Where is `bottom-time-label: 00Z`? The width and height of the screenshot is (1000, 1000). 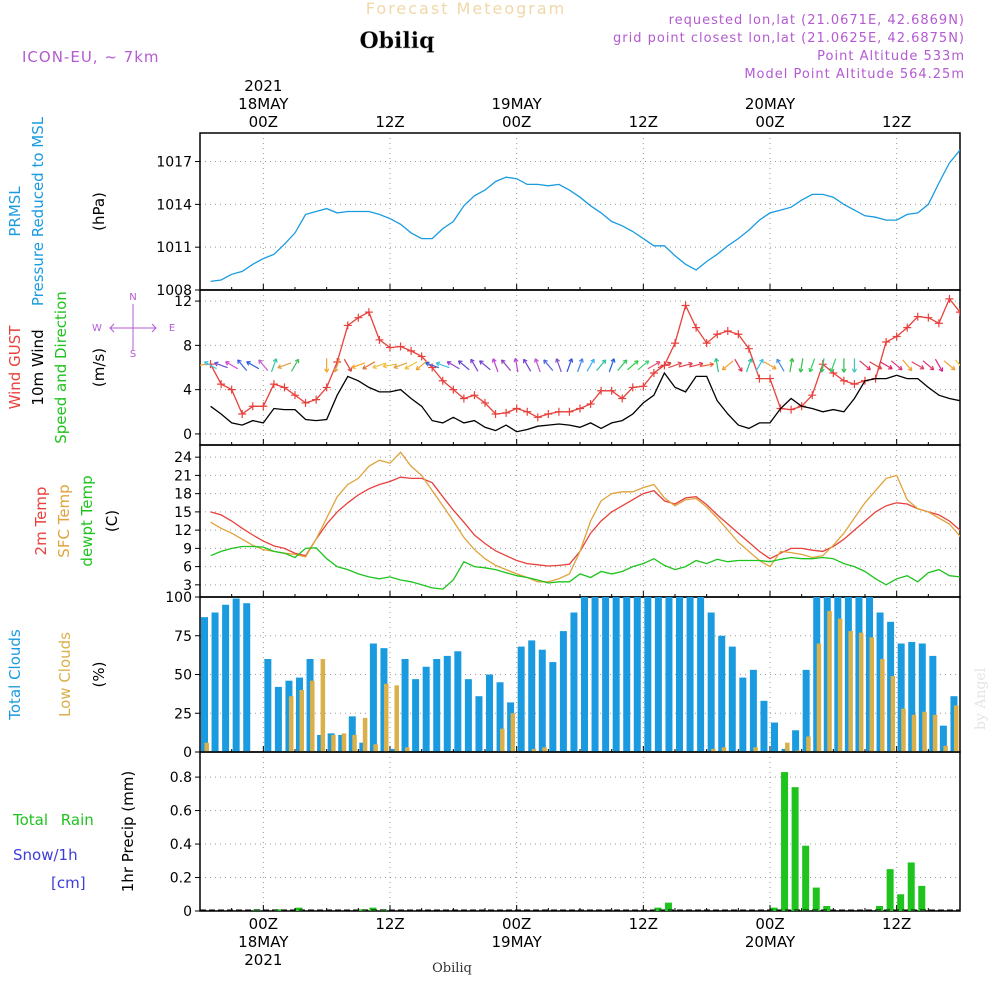 bottom-time-label: 00Z is located at coordinates (516, 924).